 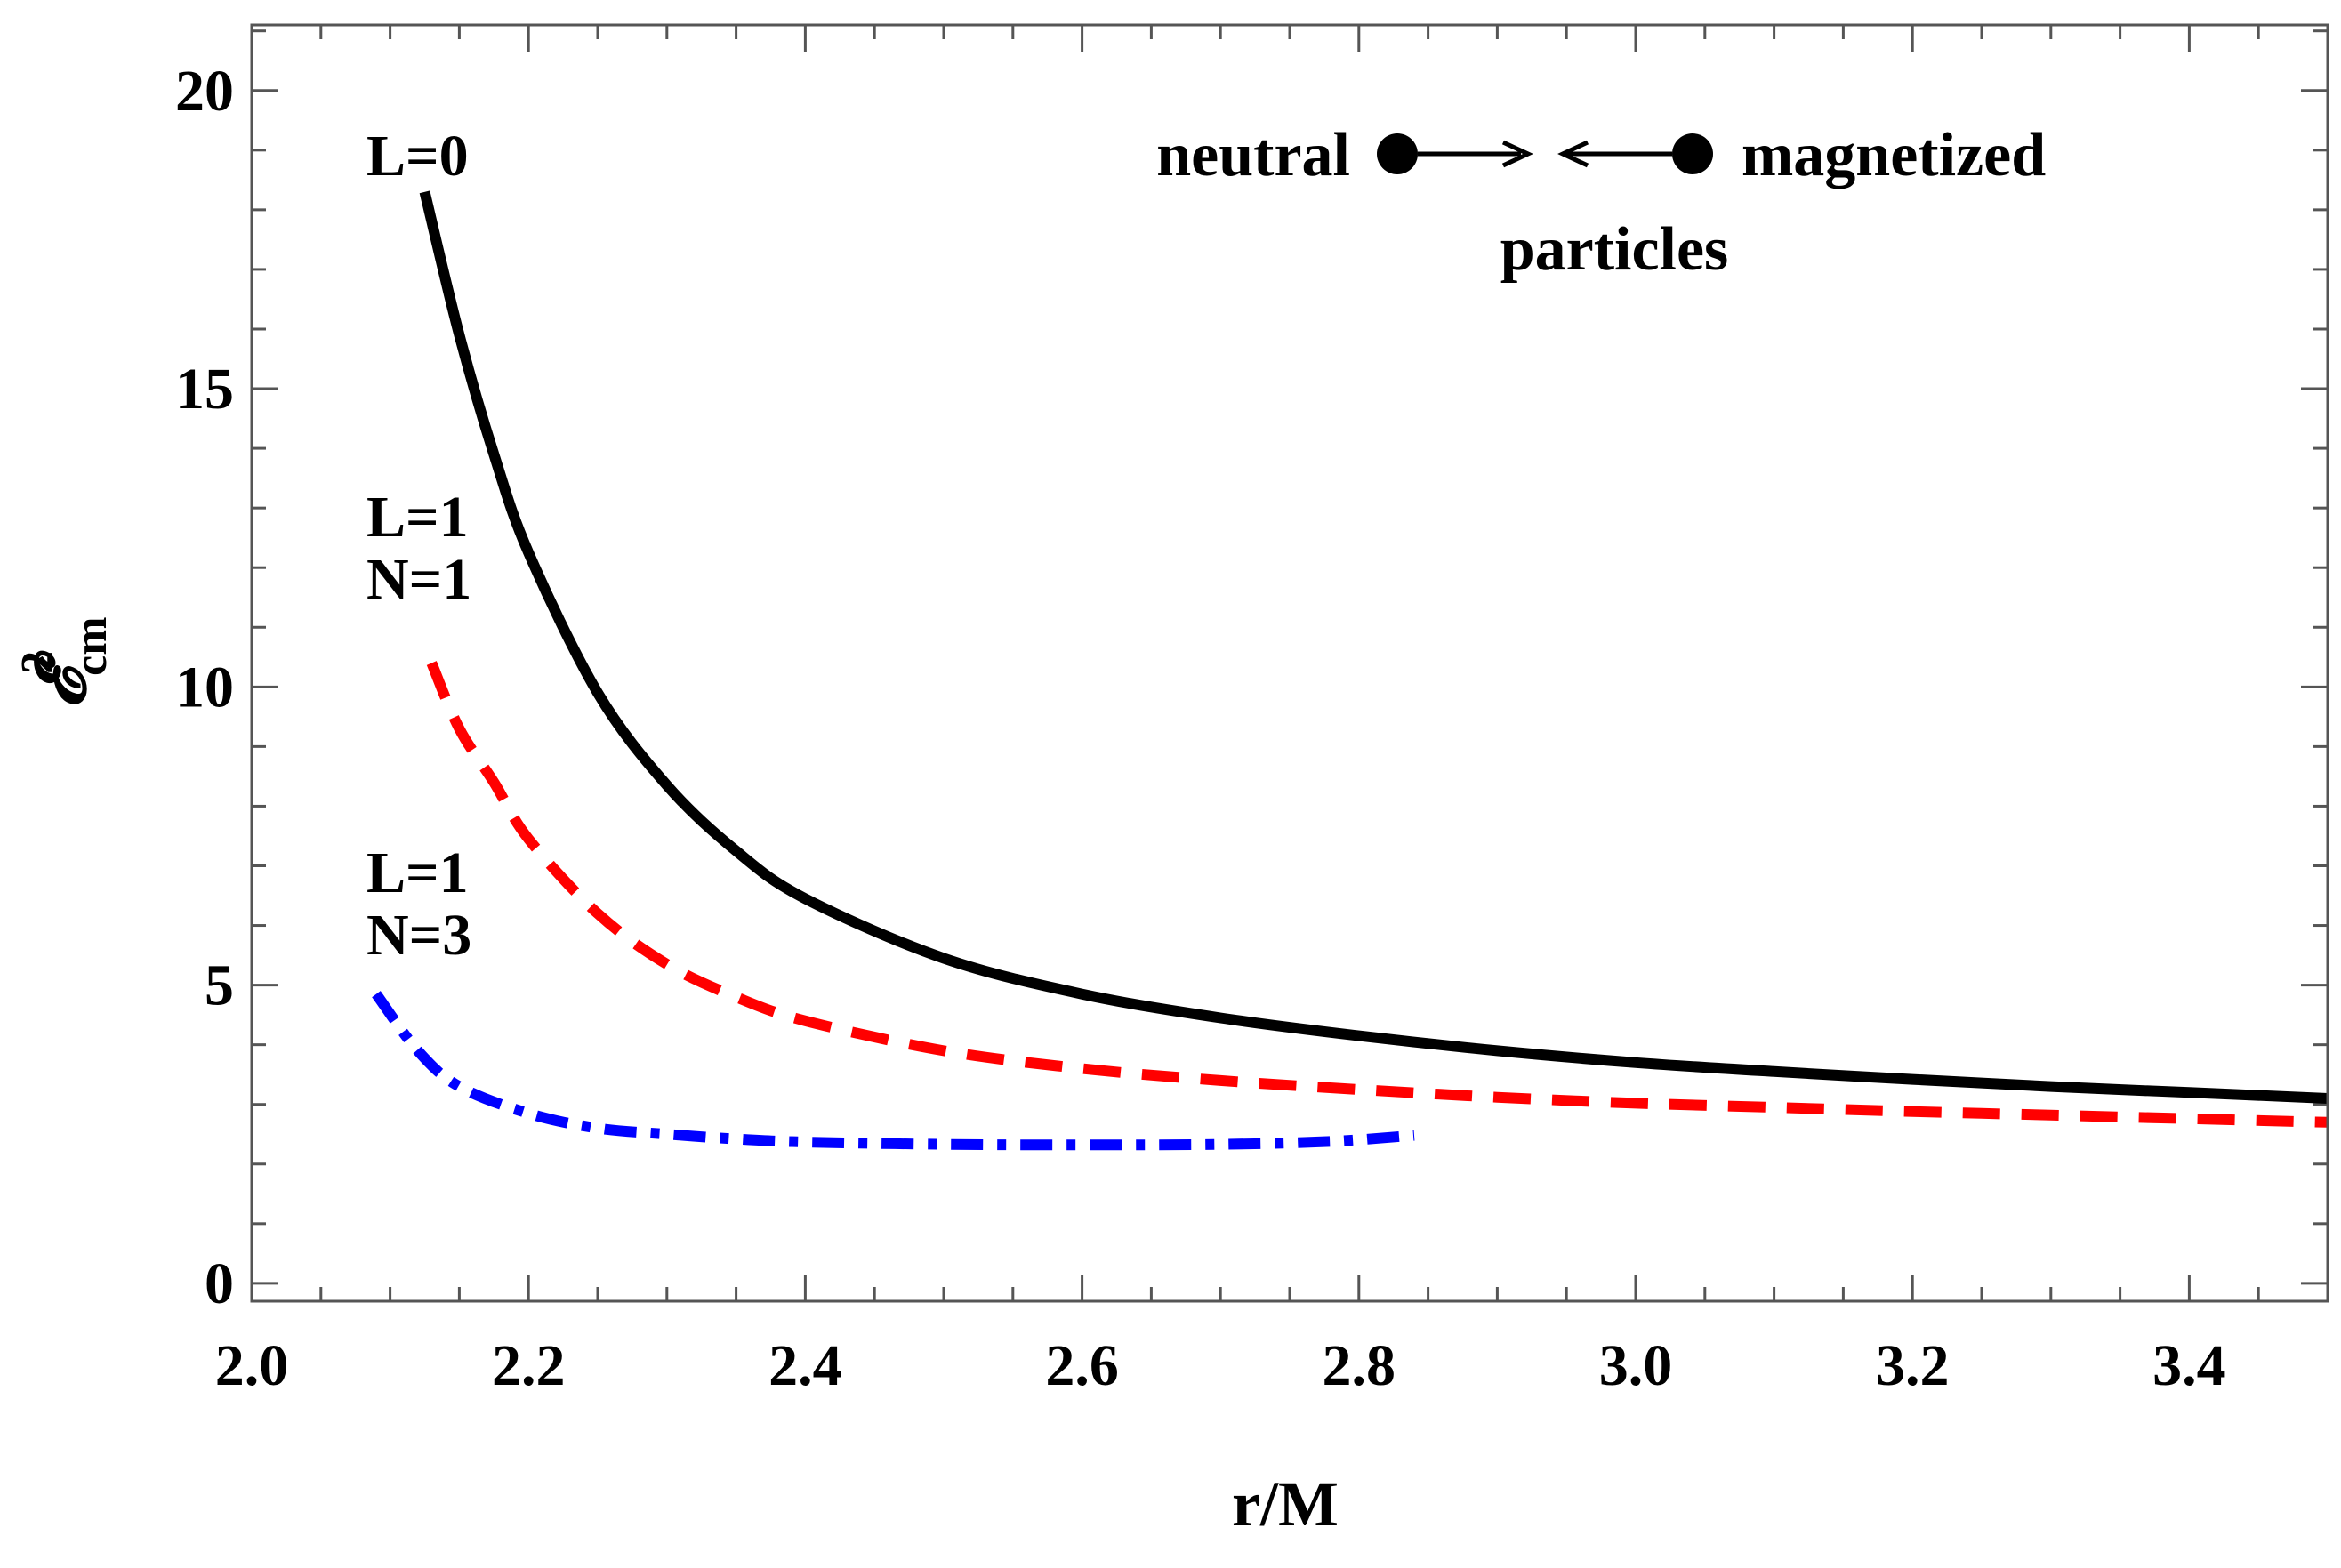 What do you see at coordinates (805, 1365) in the screenshot?
I see `x-tick-label: 2.4` at bounding box center [805, 1365].